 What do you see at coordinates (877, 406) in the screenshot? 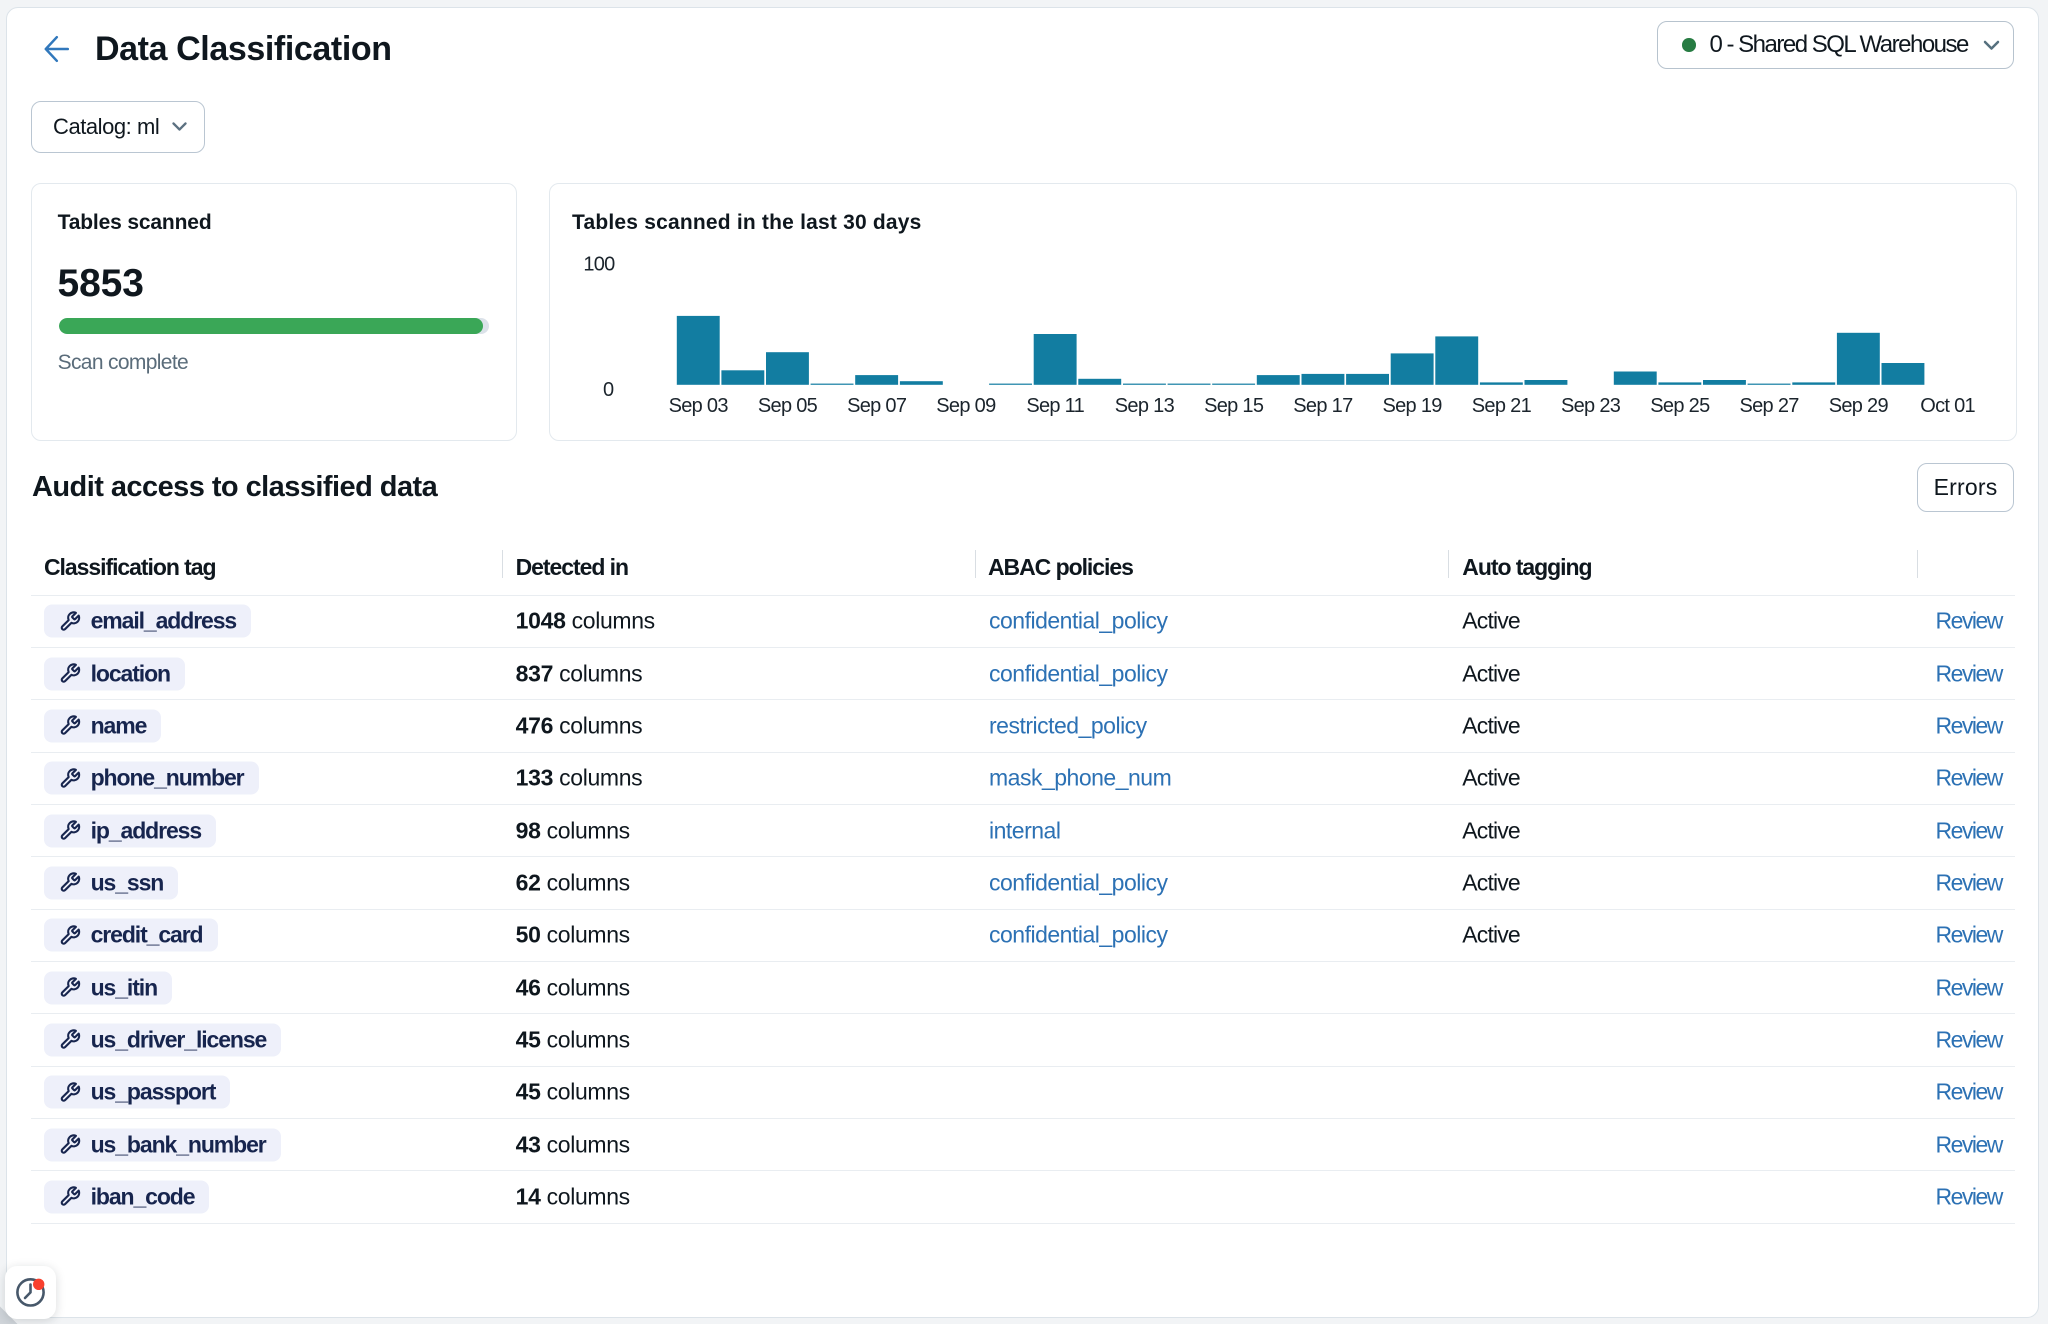
I see `svg-text: Sep 07` at bounding box center [877, 406].